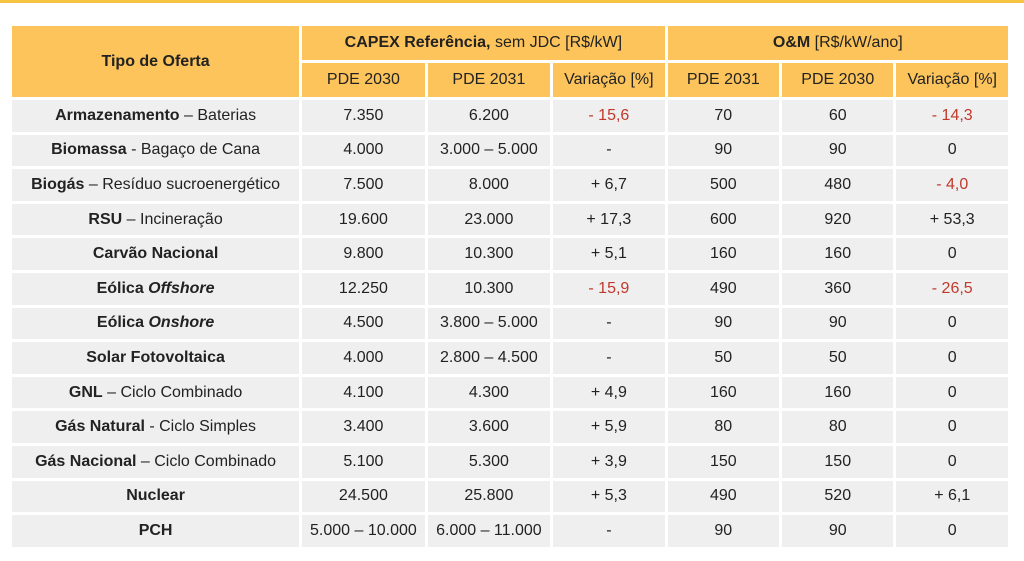 The height and width of the screenshot is (561, 1024). Describe the element at coordinates (363, 288) in the screenshot. I see `capex-pde2030-cell: 12.250` at that location.